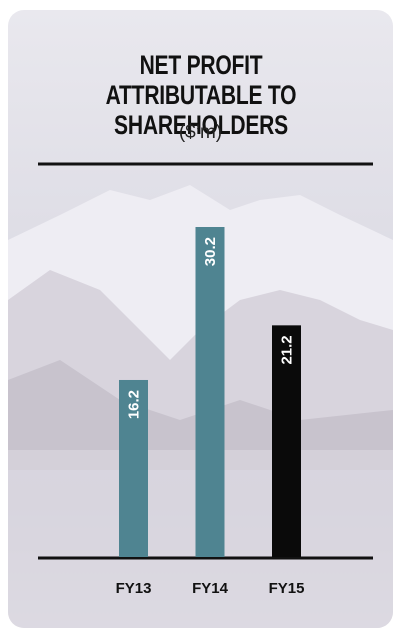 The image size is (401, 637). What do you see at coordinates (287, 588) in the screenshot?
I see `x-tick-label: FY15` at bounding box center [287, 588].